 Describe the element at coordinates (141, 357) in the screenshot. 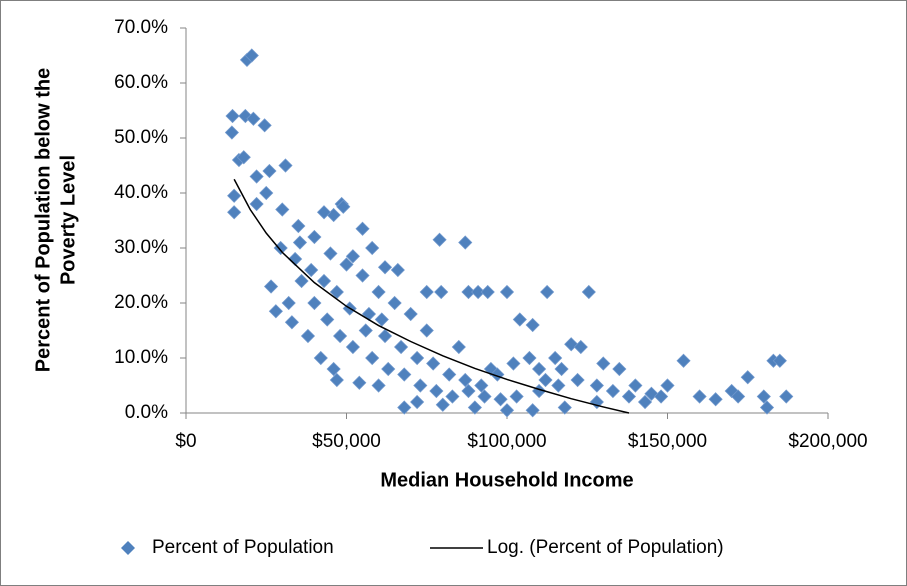

I see `y-tick-label: 10.0%` at that location.